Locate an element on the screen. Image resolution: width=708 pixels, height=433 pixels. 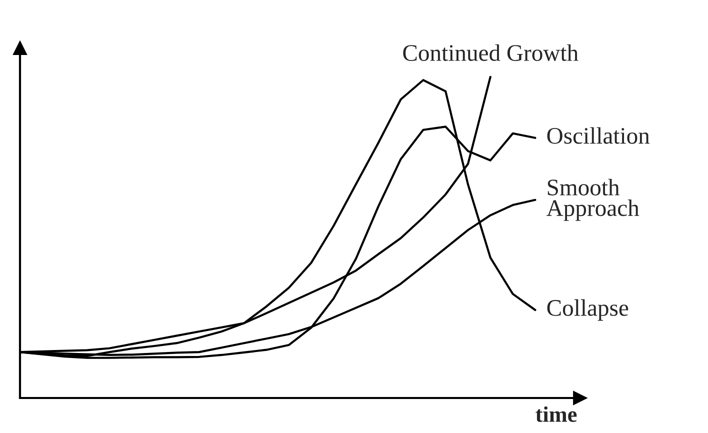
series-label: Oscillation is located at coordinates (598, 135).